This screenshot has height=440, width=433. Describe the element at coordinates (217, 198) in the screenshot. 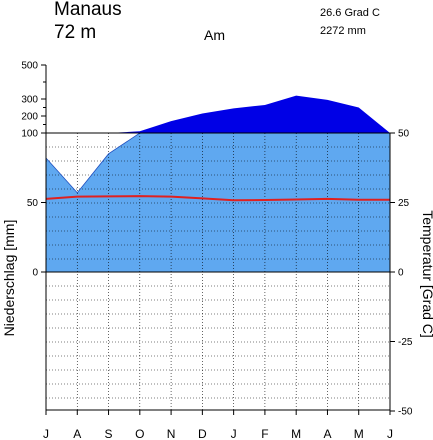

I see `temperature-line` at that location.